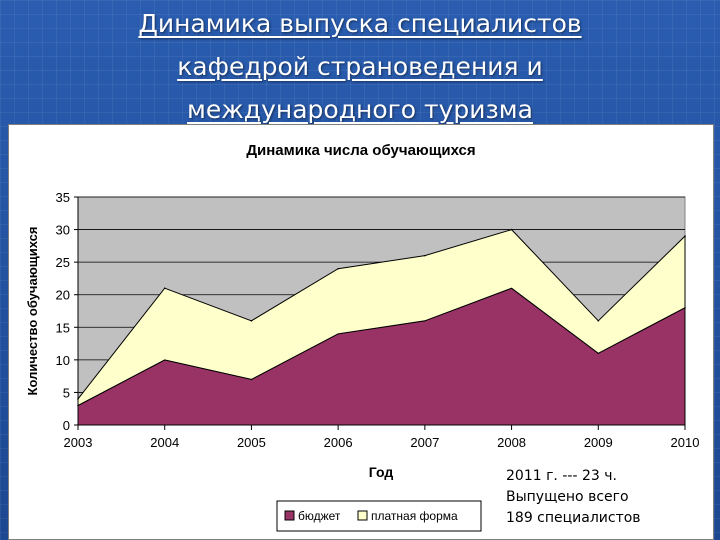 This screenshot has width=720, height=540. Describe the element at coordinates (66, 425) in the screenshot. I see `y-tick-label: 0` at that location.